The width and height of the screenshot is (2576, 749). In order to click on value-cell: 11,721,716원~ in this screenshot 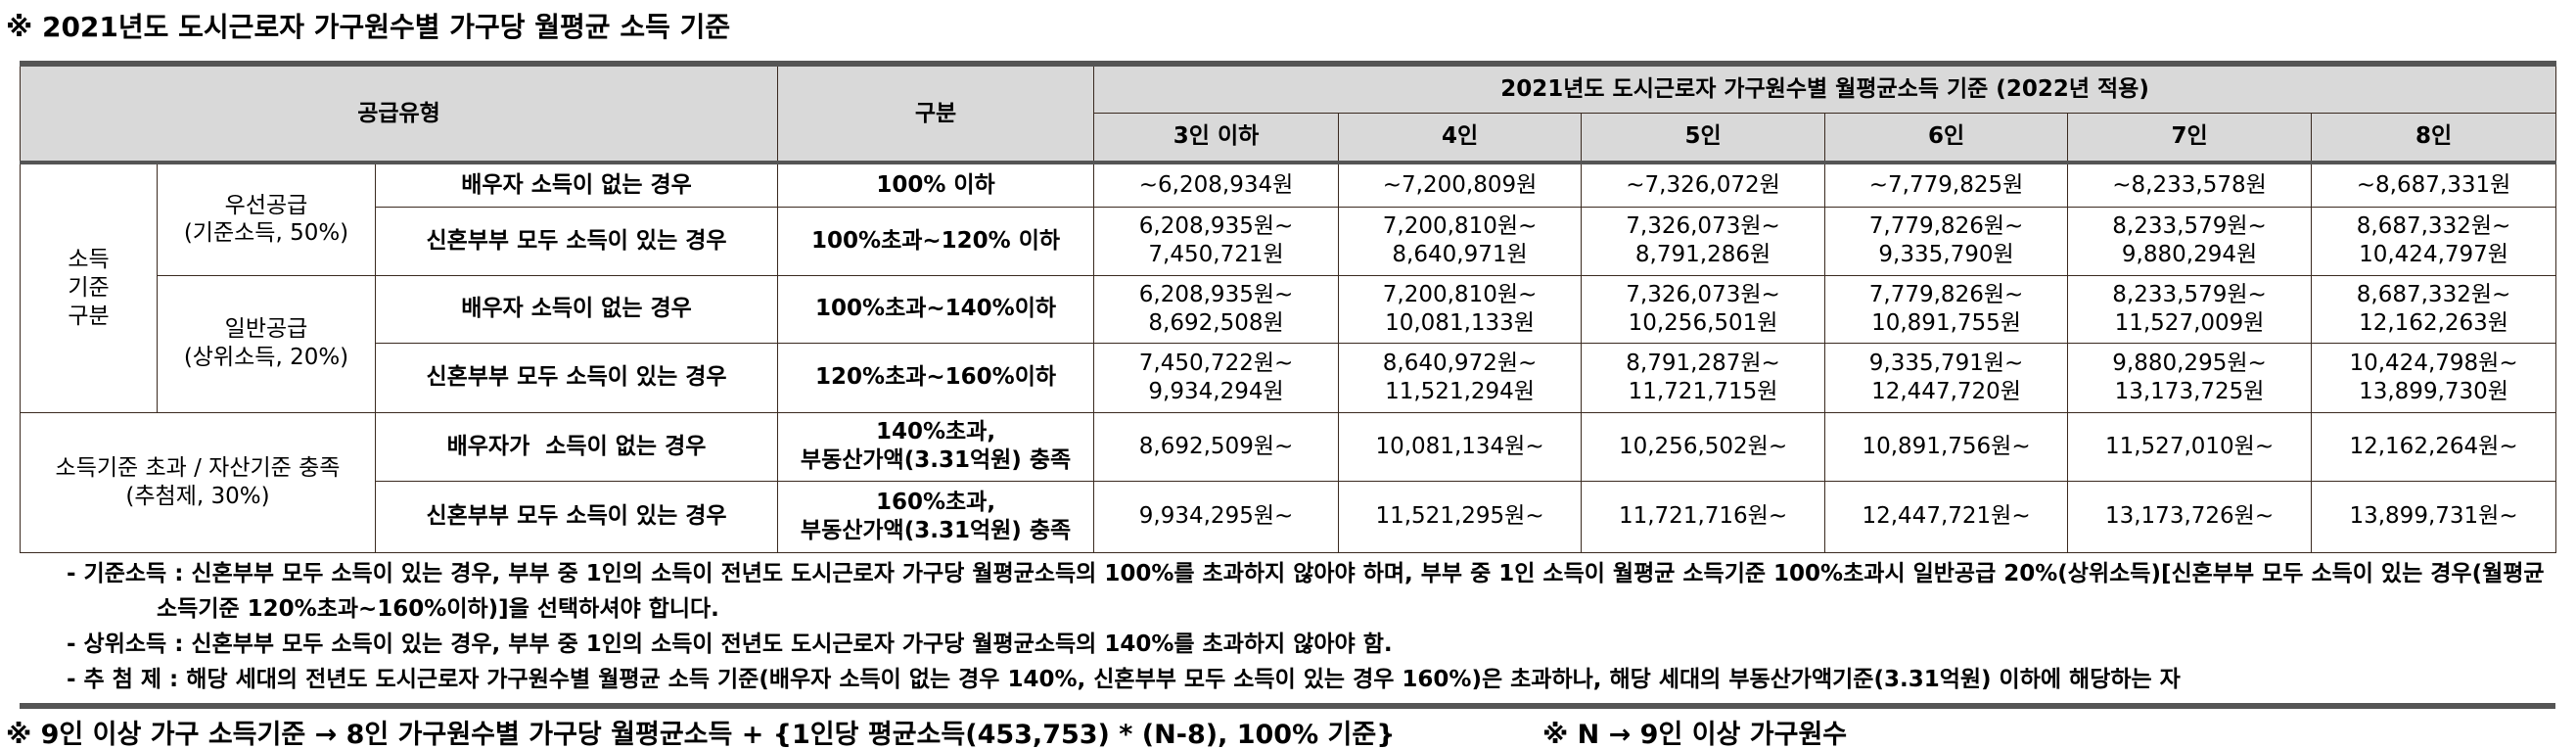, I will do `click(1703, 516)`.